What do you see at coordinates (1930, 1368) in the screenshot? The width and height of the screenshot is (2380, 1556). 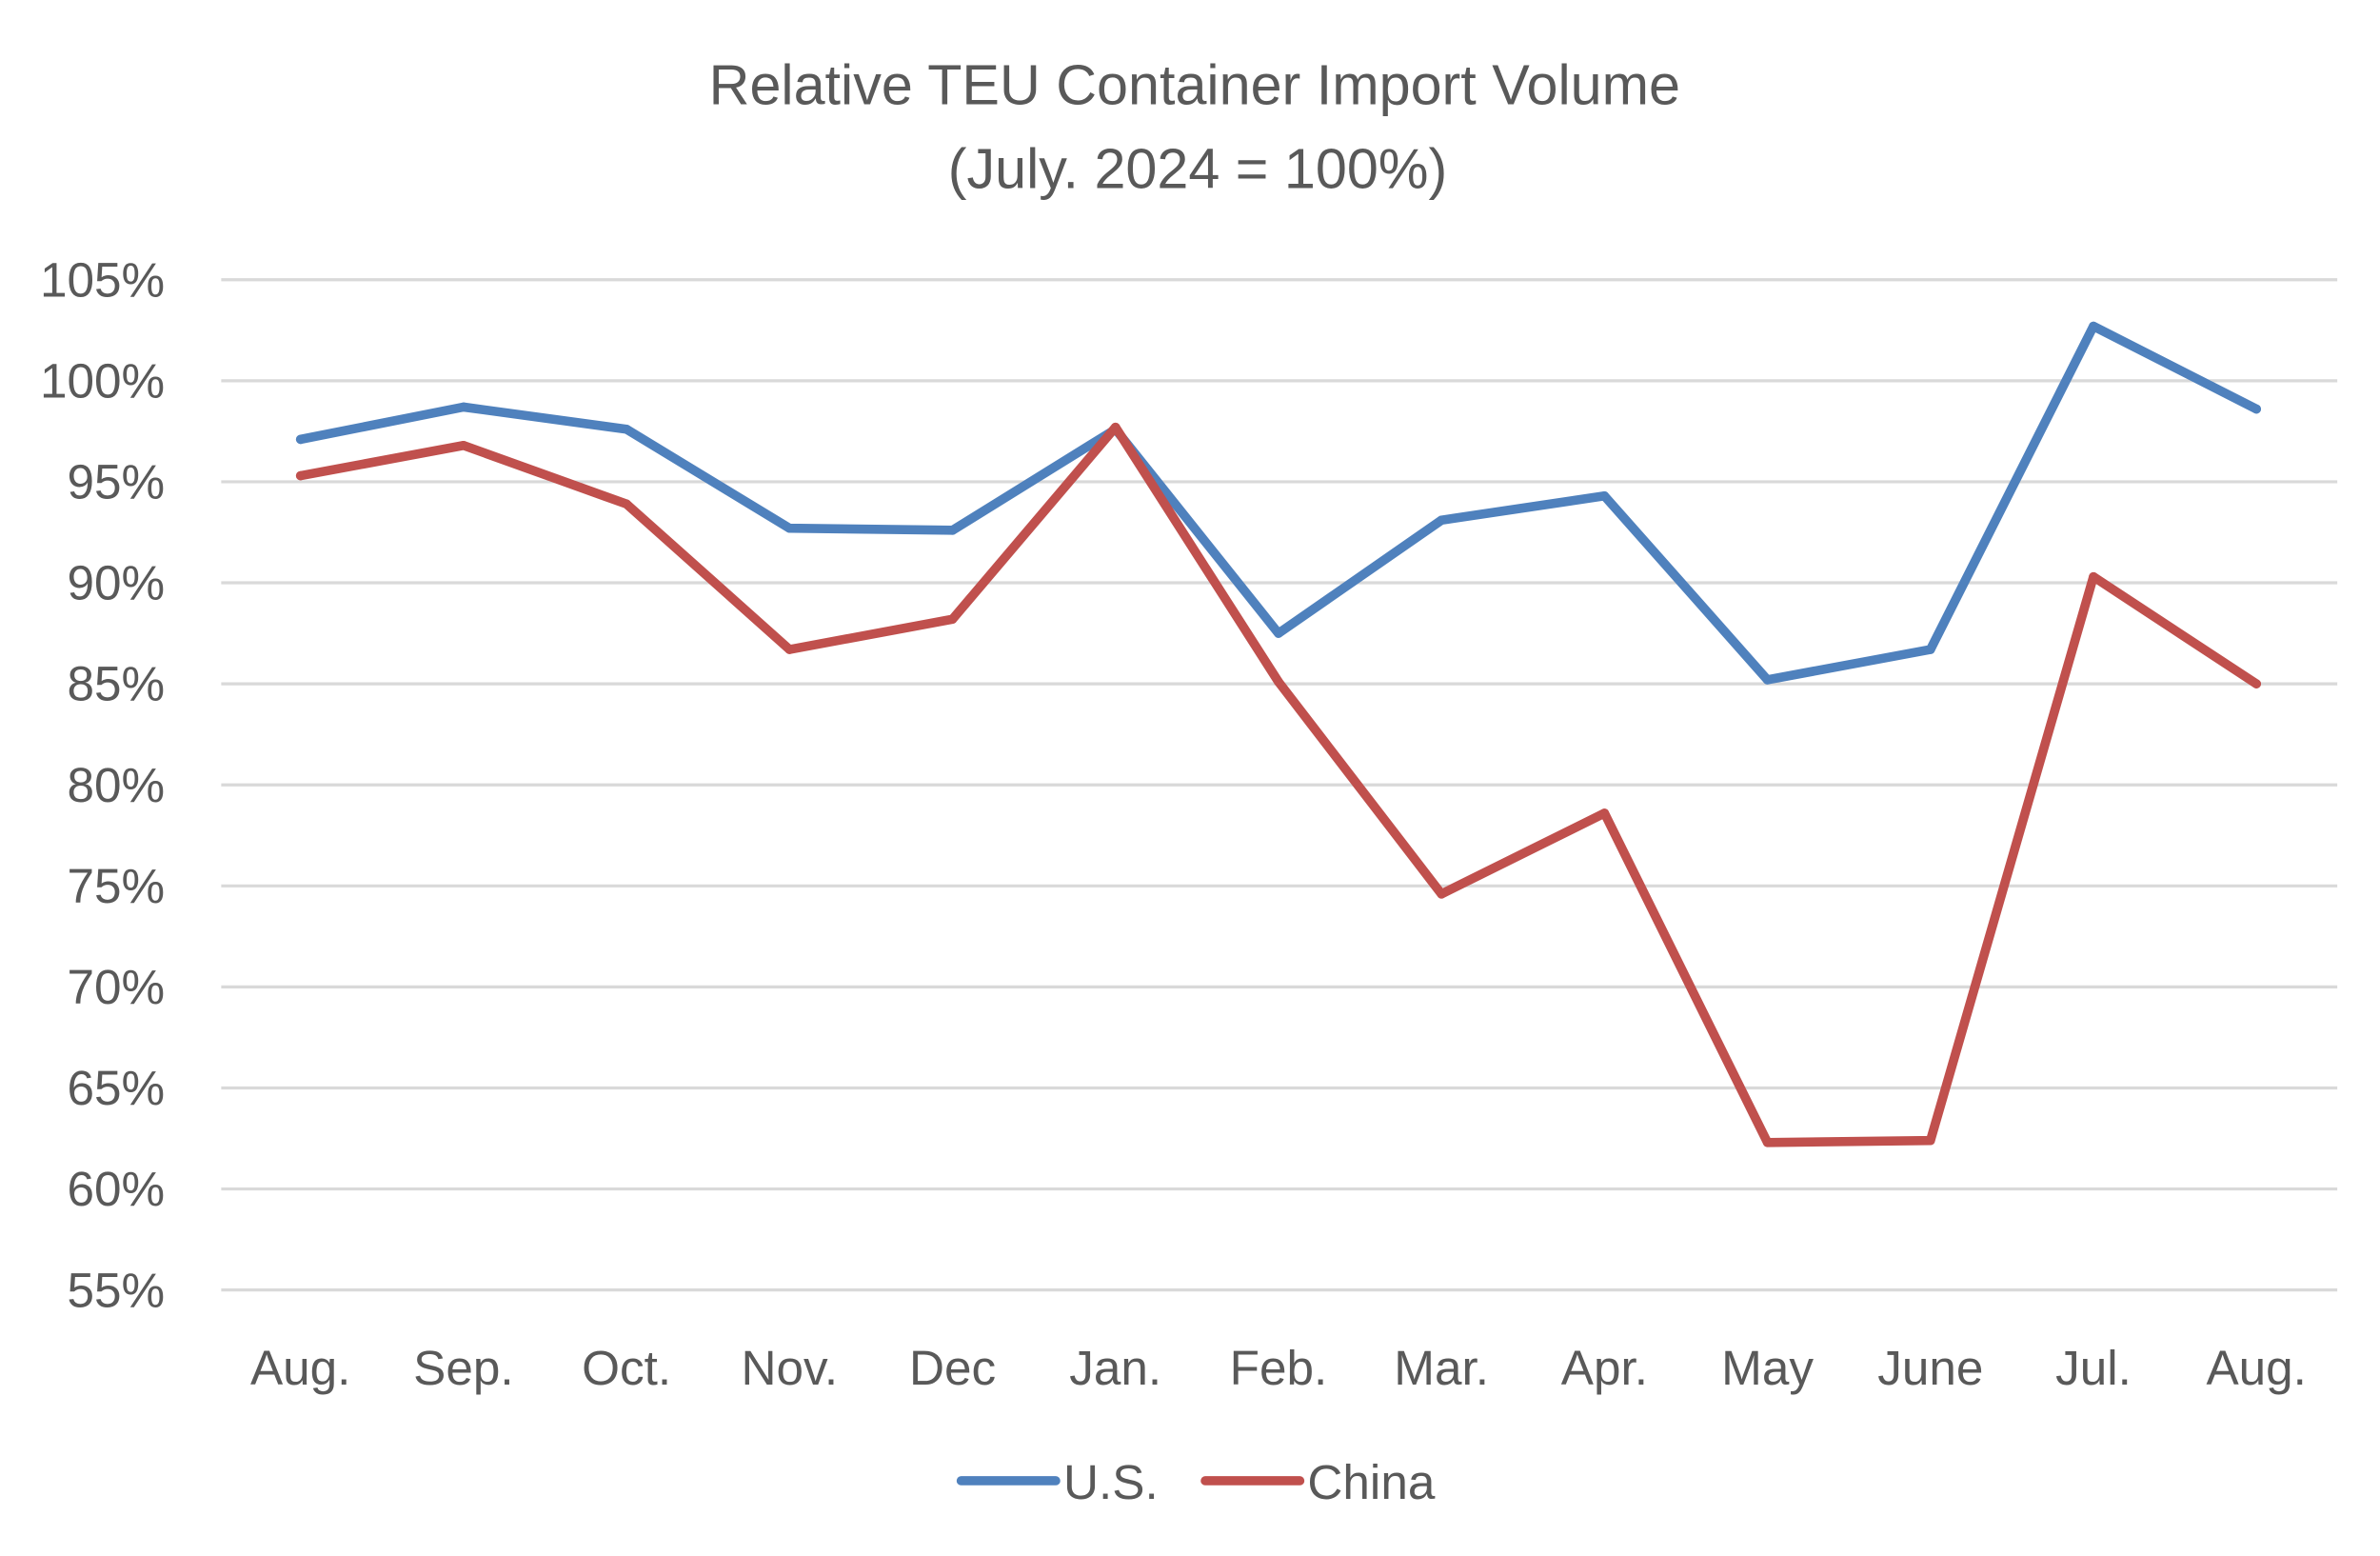 I see `x-tick-label: June` at bounding box center [1930, 1368].